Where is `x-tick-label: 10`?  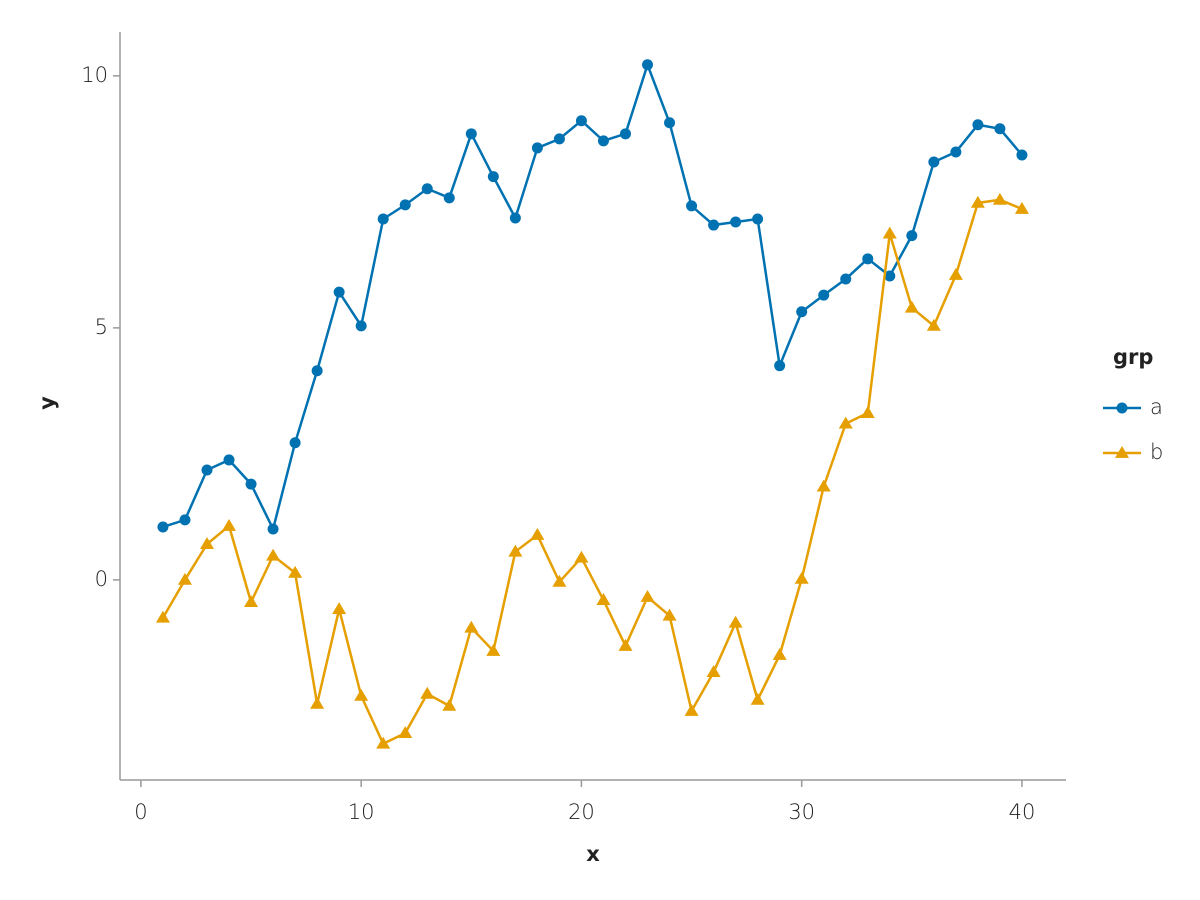 x-tick-label: 10 is located at coordinates (361, 812).